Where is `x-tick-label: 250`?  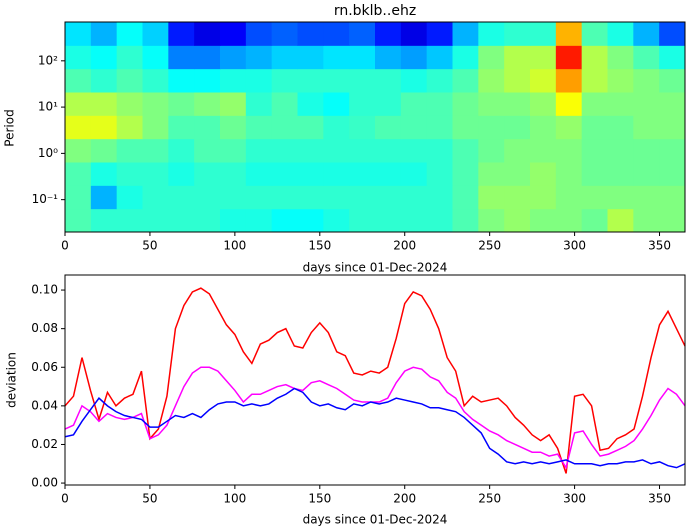 x-tick-label: 250 is located at coordinates (489, 246).